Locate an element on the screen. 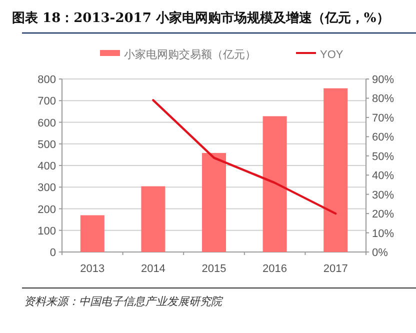 The height and width of the screenshot is (333, 416). y-tick-label: 100 is located at coordinates (47, 231).